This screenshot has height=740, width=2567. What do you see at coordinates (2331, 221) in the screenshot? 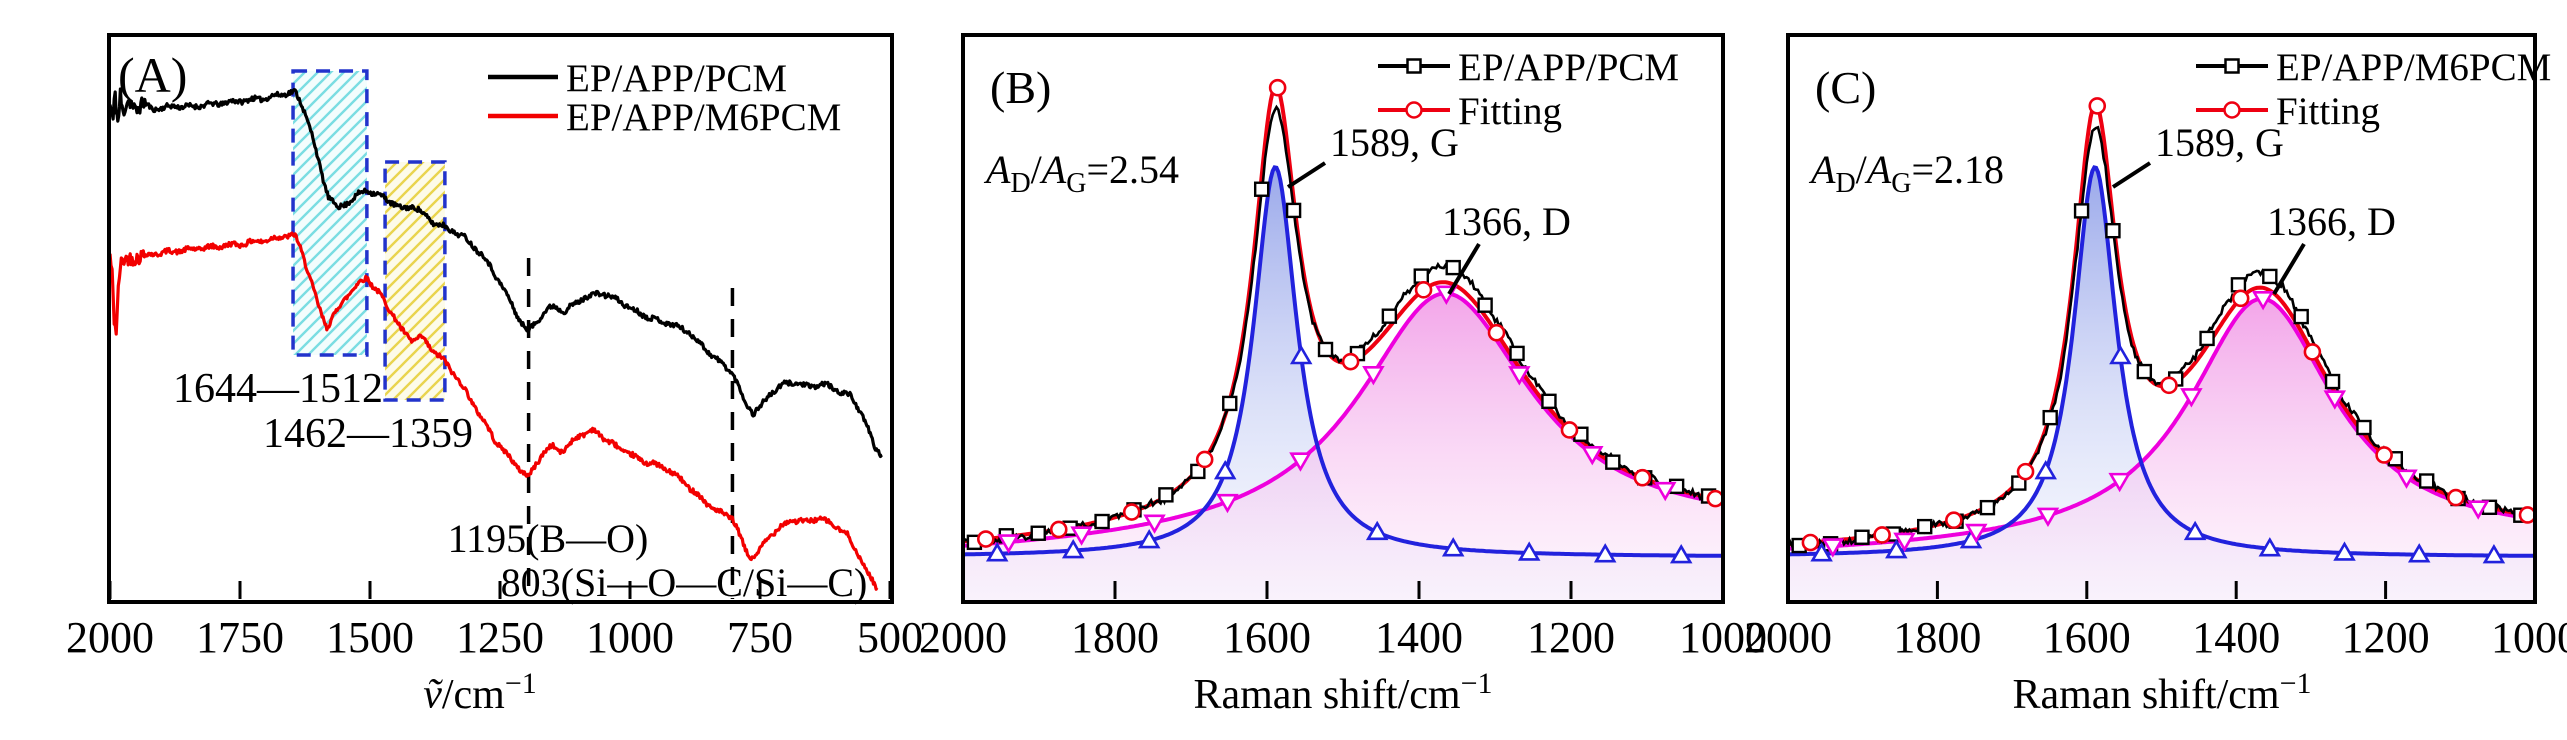
I see `annotation-d-peak-c: 1366, D` at bounding box center [2331, 221].